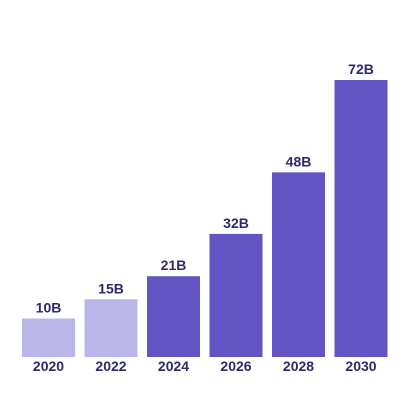 The height and width of the screenshot is (400, 414). What do you see at coordinates (360, 366) in the screenshot?
I see `category-label-2030: 2030` at bounding box center [360, 366].